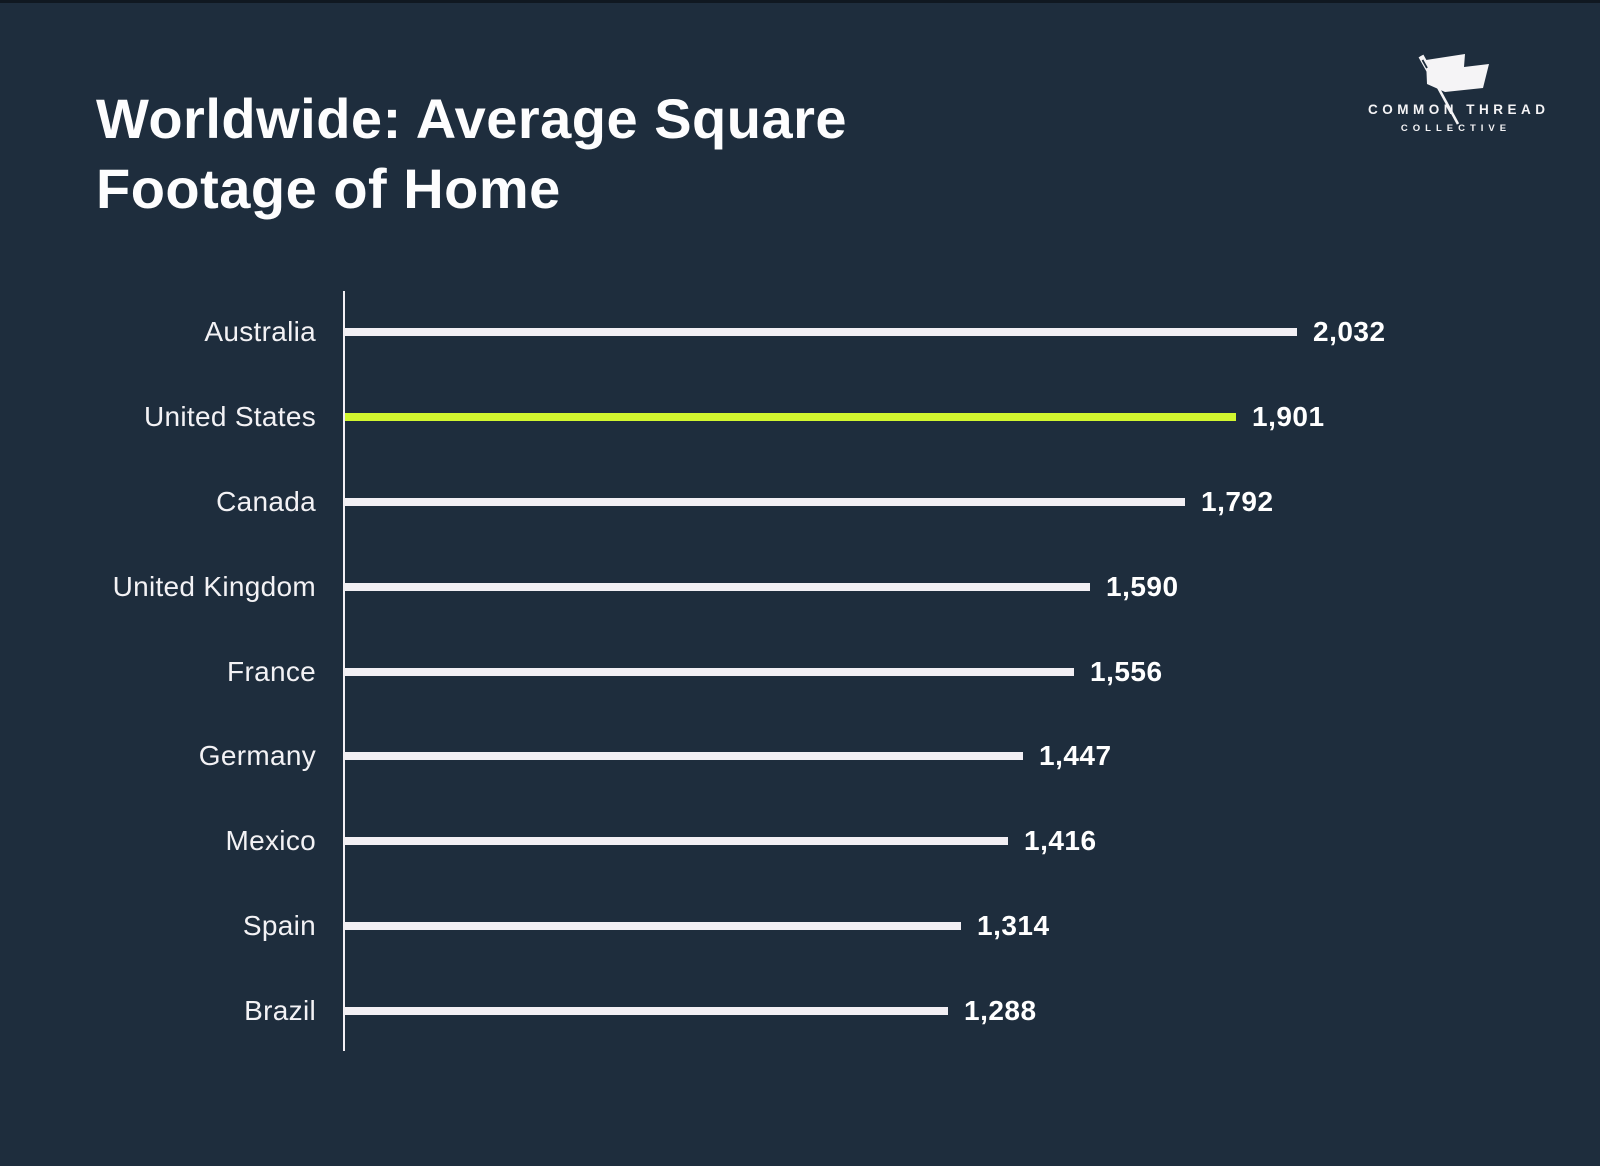 Image resolution: width=1600 pixels, height=1166 pixels. I want to click on chart-row: United States 1,901, so click(826, 417).